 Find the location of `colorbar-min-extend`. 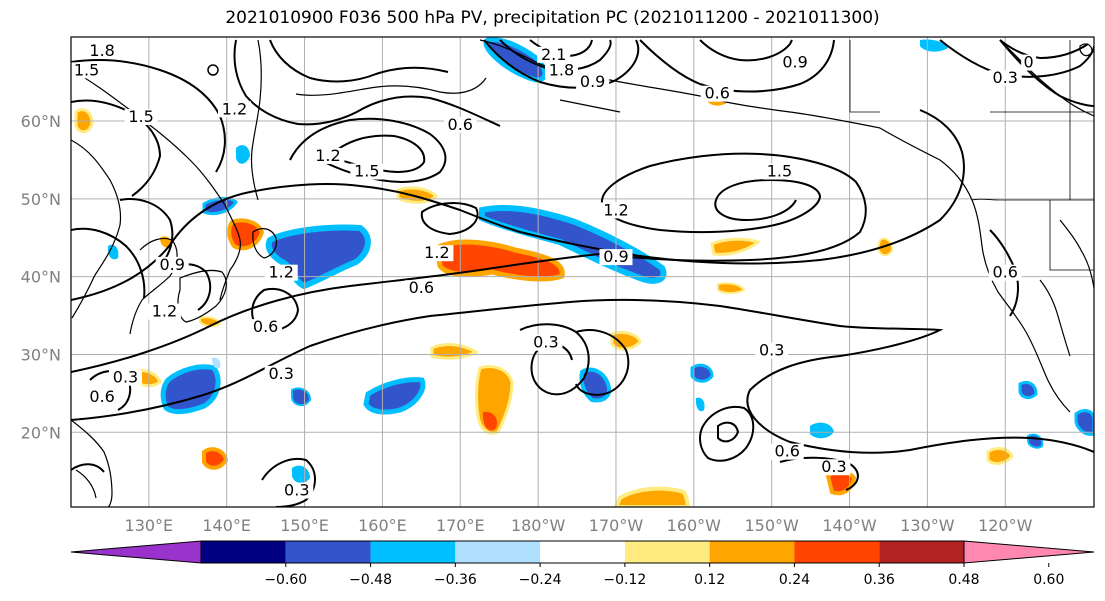

colorbar-min-extend is located at coordinates (136, 552).